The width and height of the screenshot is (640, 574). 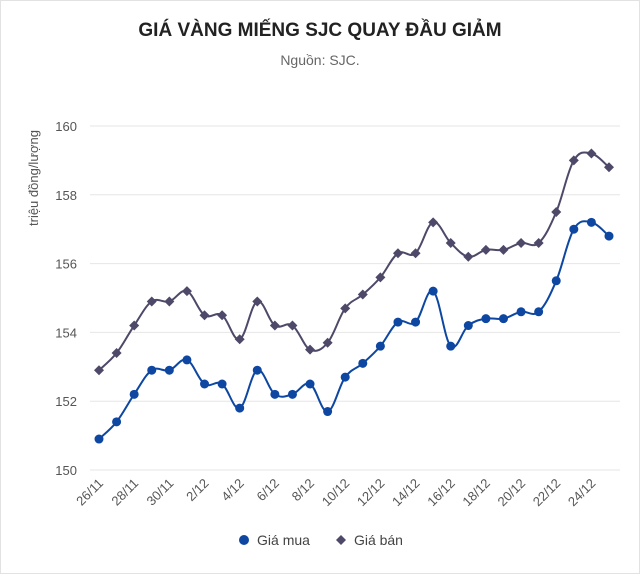 What do you see at coordinates (336, 493) in the screenshot?
I see `x-tick-label: 10/12` at bounding box center [336, 493].